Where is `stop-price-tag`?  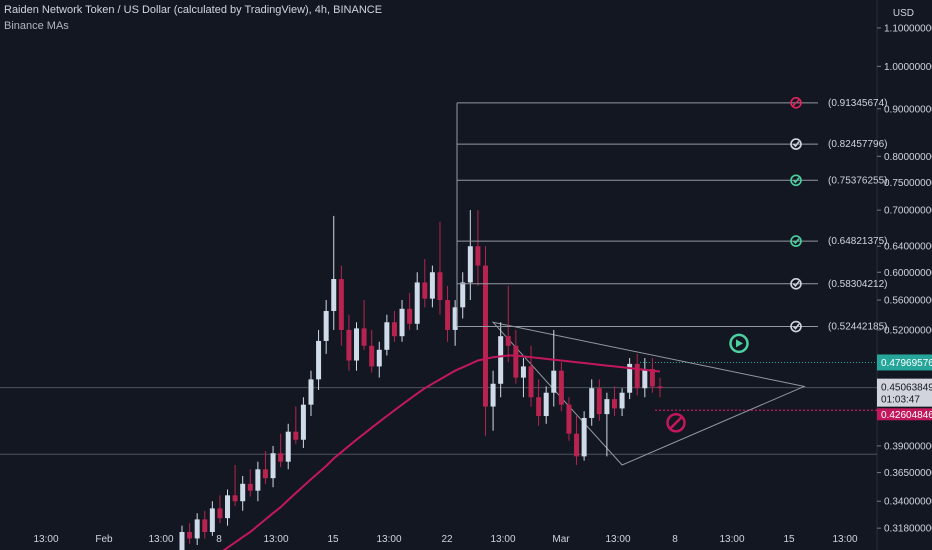 stop-price-tag is located at coordinates (904, 414).